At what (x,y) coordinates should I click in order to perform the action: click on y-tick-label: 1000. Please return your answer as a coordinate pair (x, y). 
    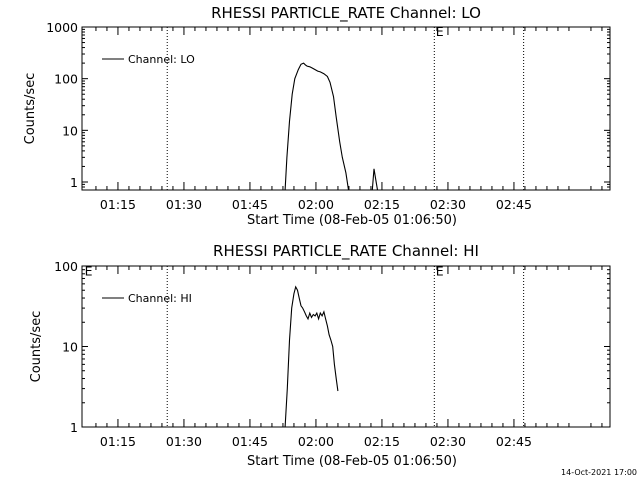
    Looking at the image, I should click on (62, 27).